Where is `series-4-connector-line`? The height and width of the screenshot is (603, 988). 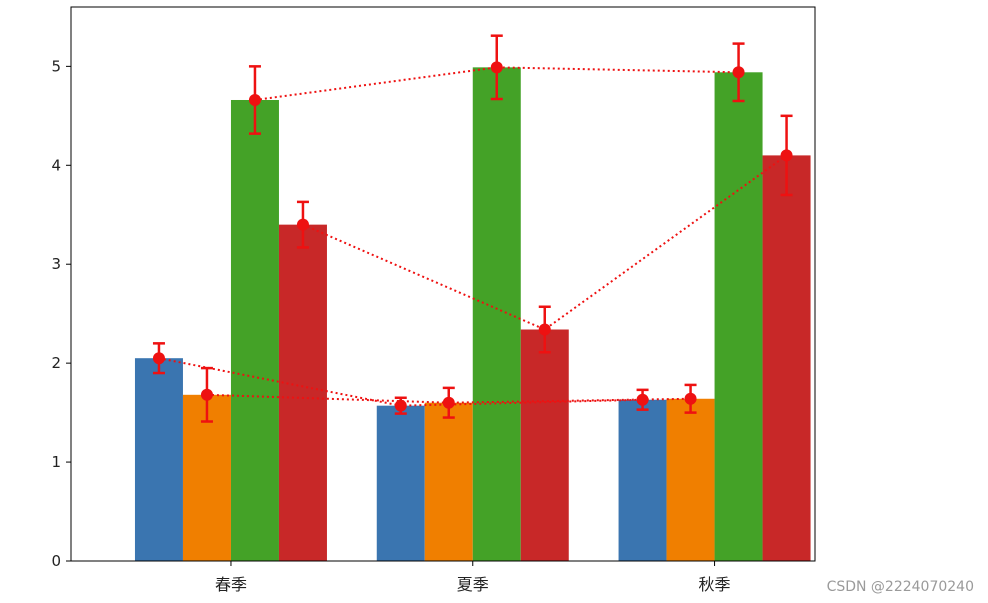
series-4-connector-line is located at coordinates (545, 242).